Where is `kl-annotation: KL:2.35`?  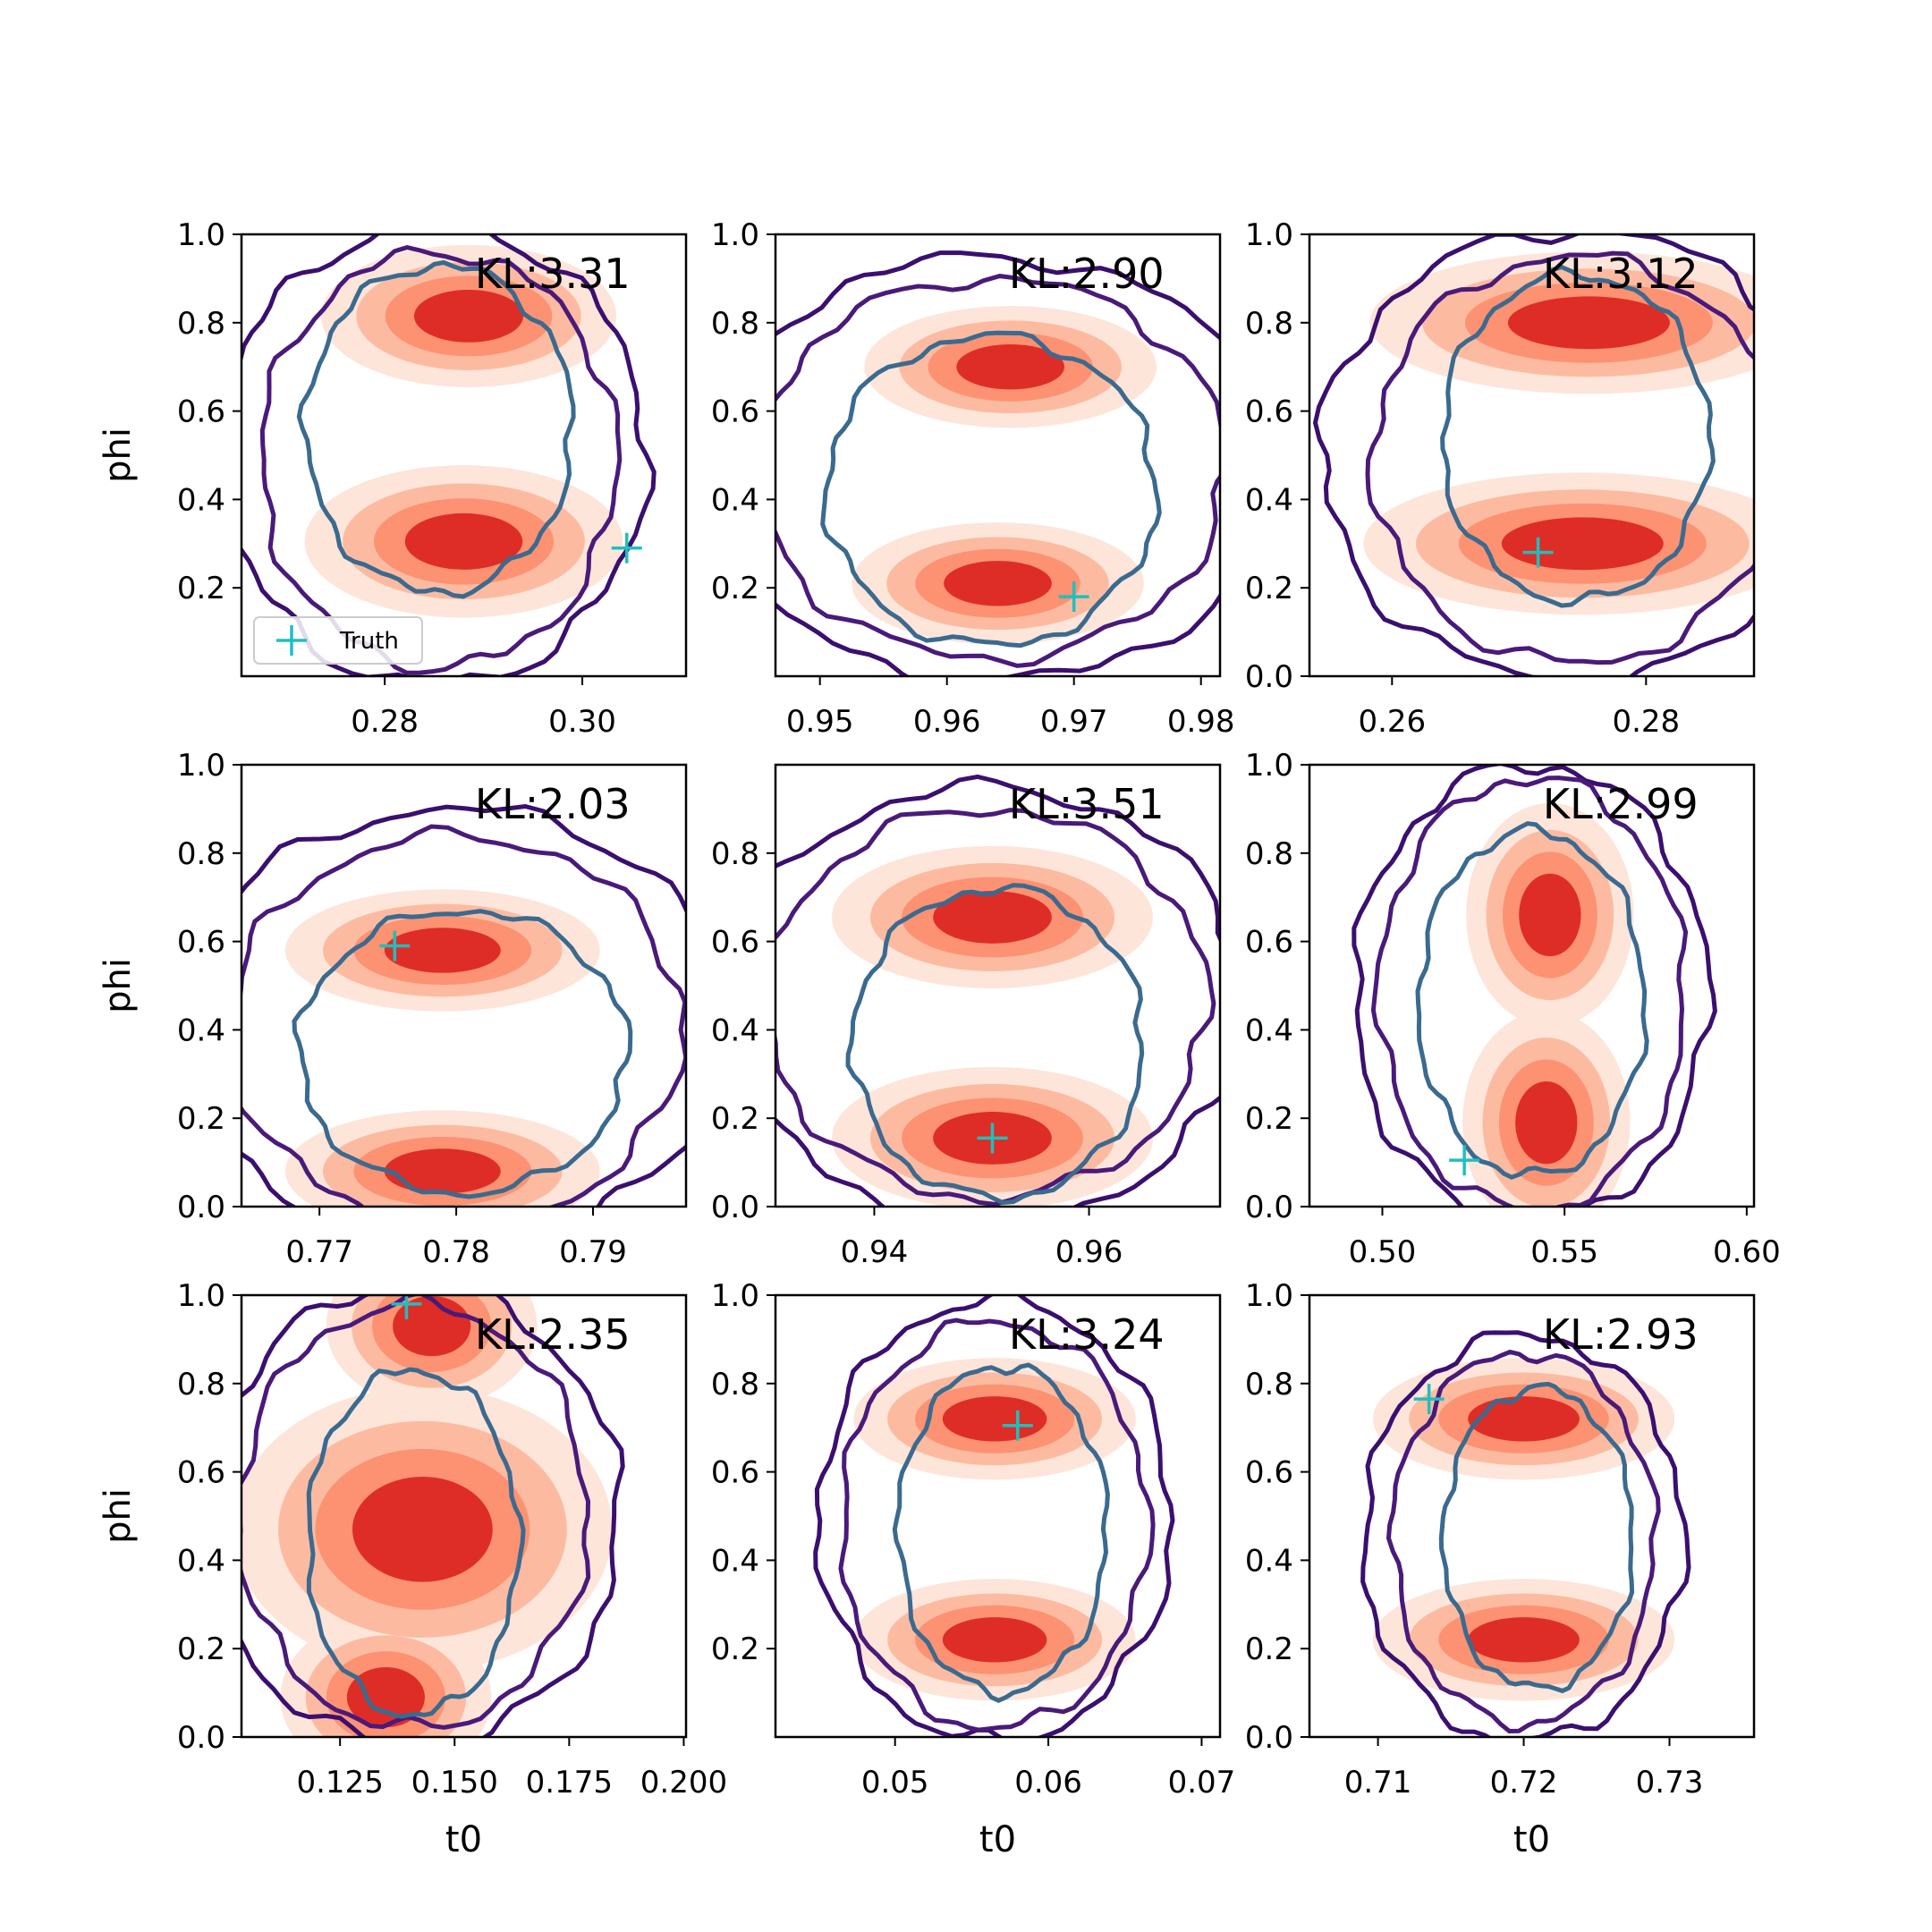 kl-annotation: KL:2.35 is located at coordinates (553, 1334).